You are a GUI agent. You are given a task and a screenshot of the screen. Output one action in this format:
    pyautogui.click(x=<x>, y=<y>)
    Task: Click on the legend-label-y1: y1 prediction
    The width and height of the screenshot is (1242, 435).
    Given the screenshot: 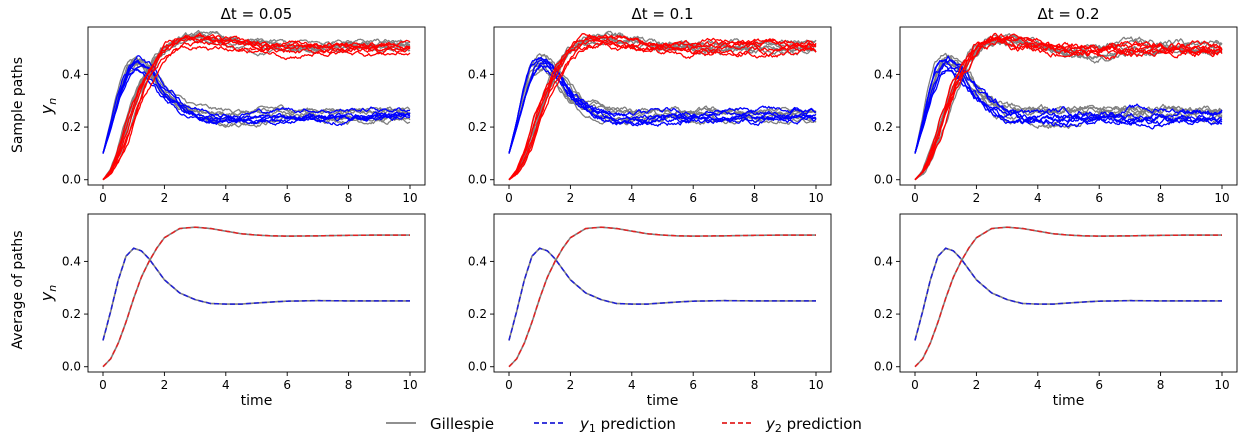 What is the action you would take?
    pyautogui.click(x=627, y=425)
    